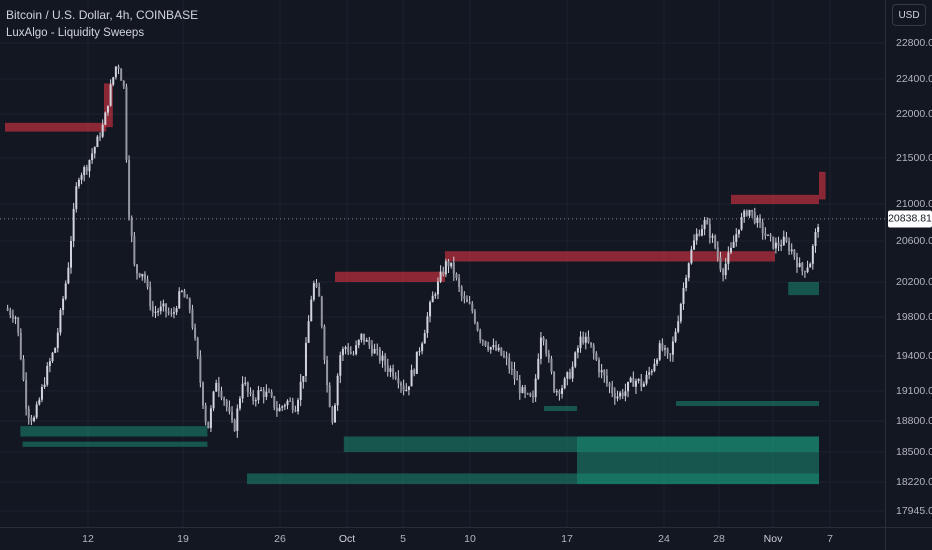 The width and height of the screenshot is (932, 550). Describe the element at coordinates (442, 538) in the screenshot. I see `time-axis: 12 19 26 Oct 5 10 17 24 28 Nov 7` at that location.